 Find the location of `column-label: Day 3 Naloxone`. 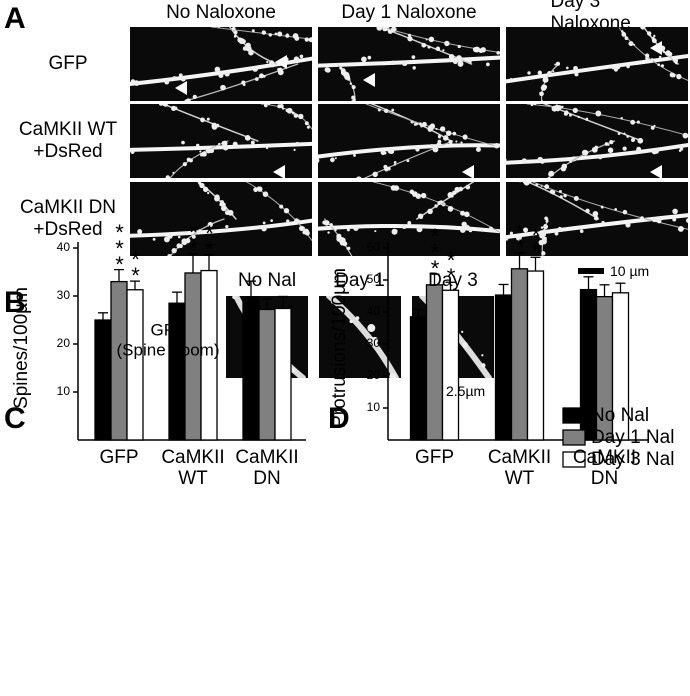

column-label: Day 3 Naloxone is located at coordinates (590, 17).